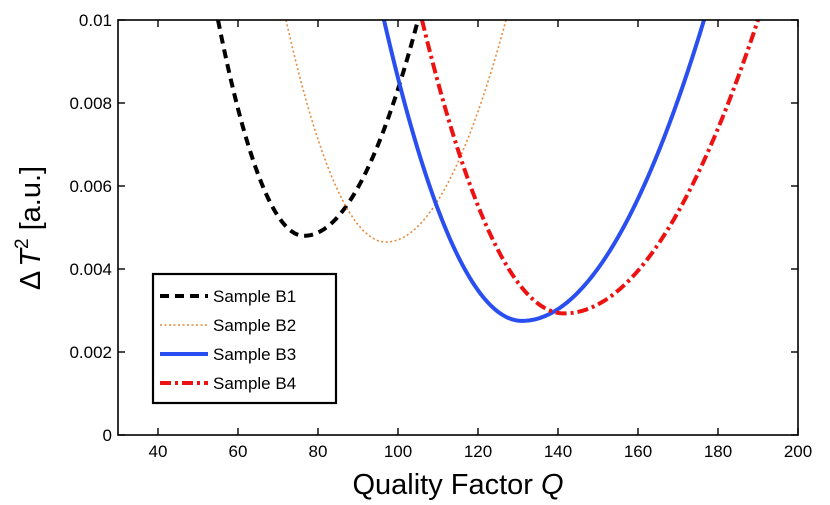 The height and width of the screenshot is (505, 830). Describe the element at coordinates (95, 20) in the screenshot. I see `y-tick-label: 0.01` at that location.